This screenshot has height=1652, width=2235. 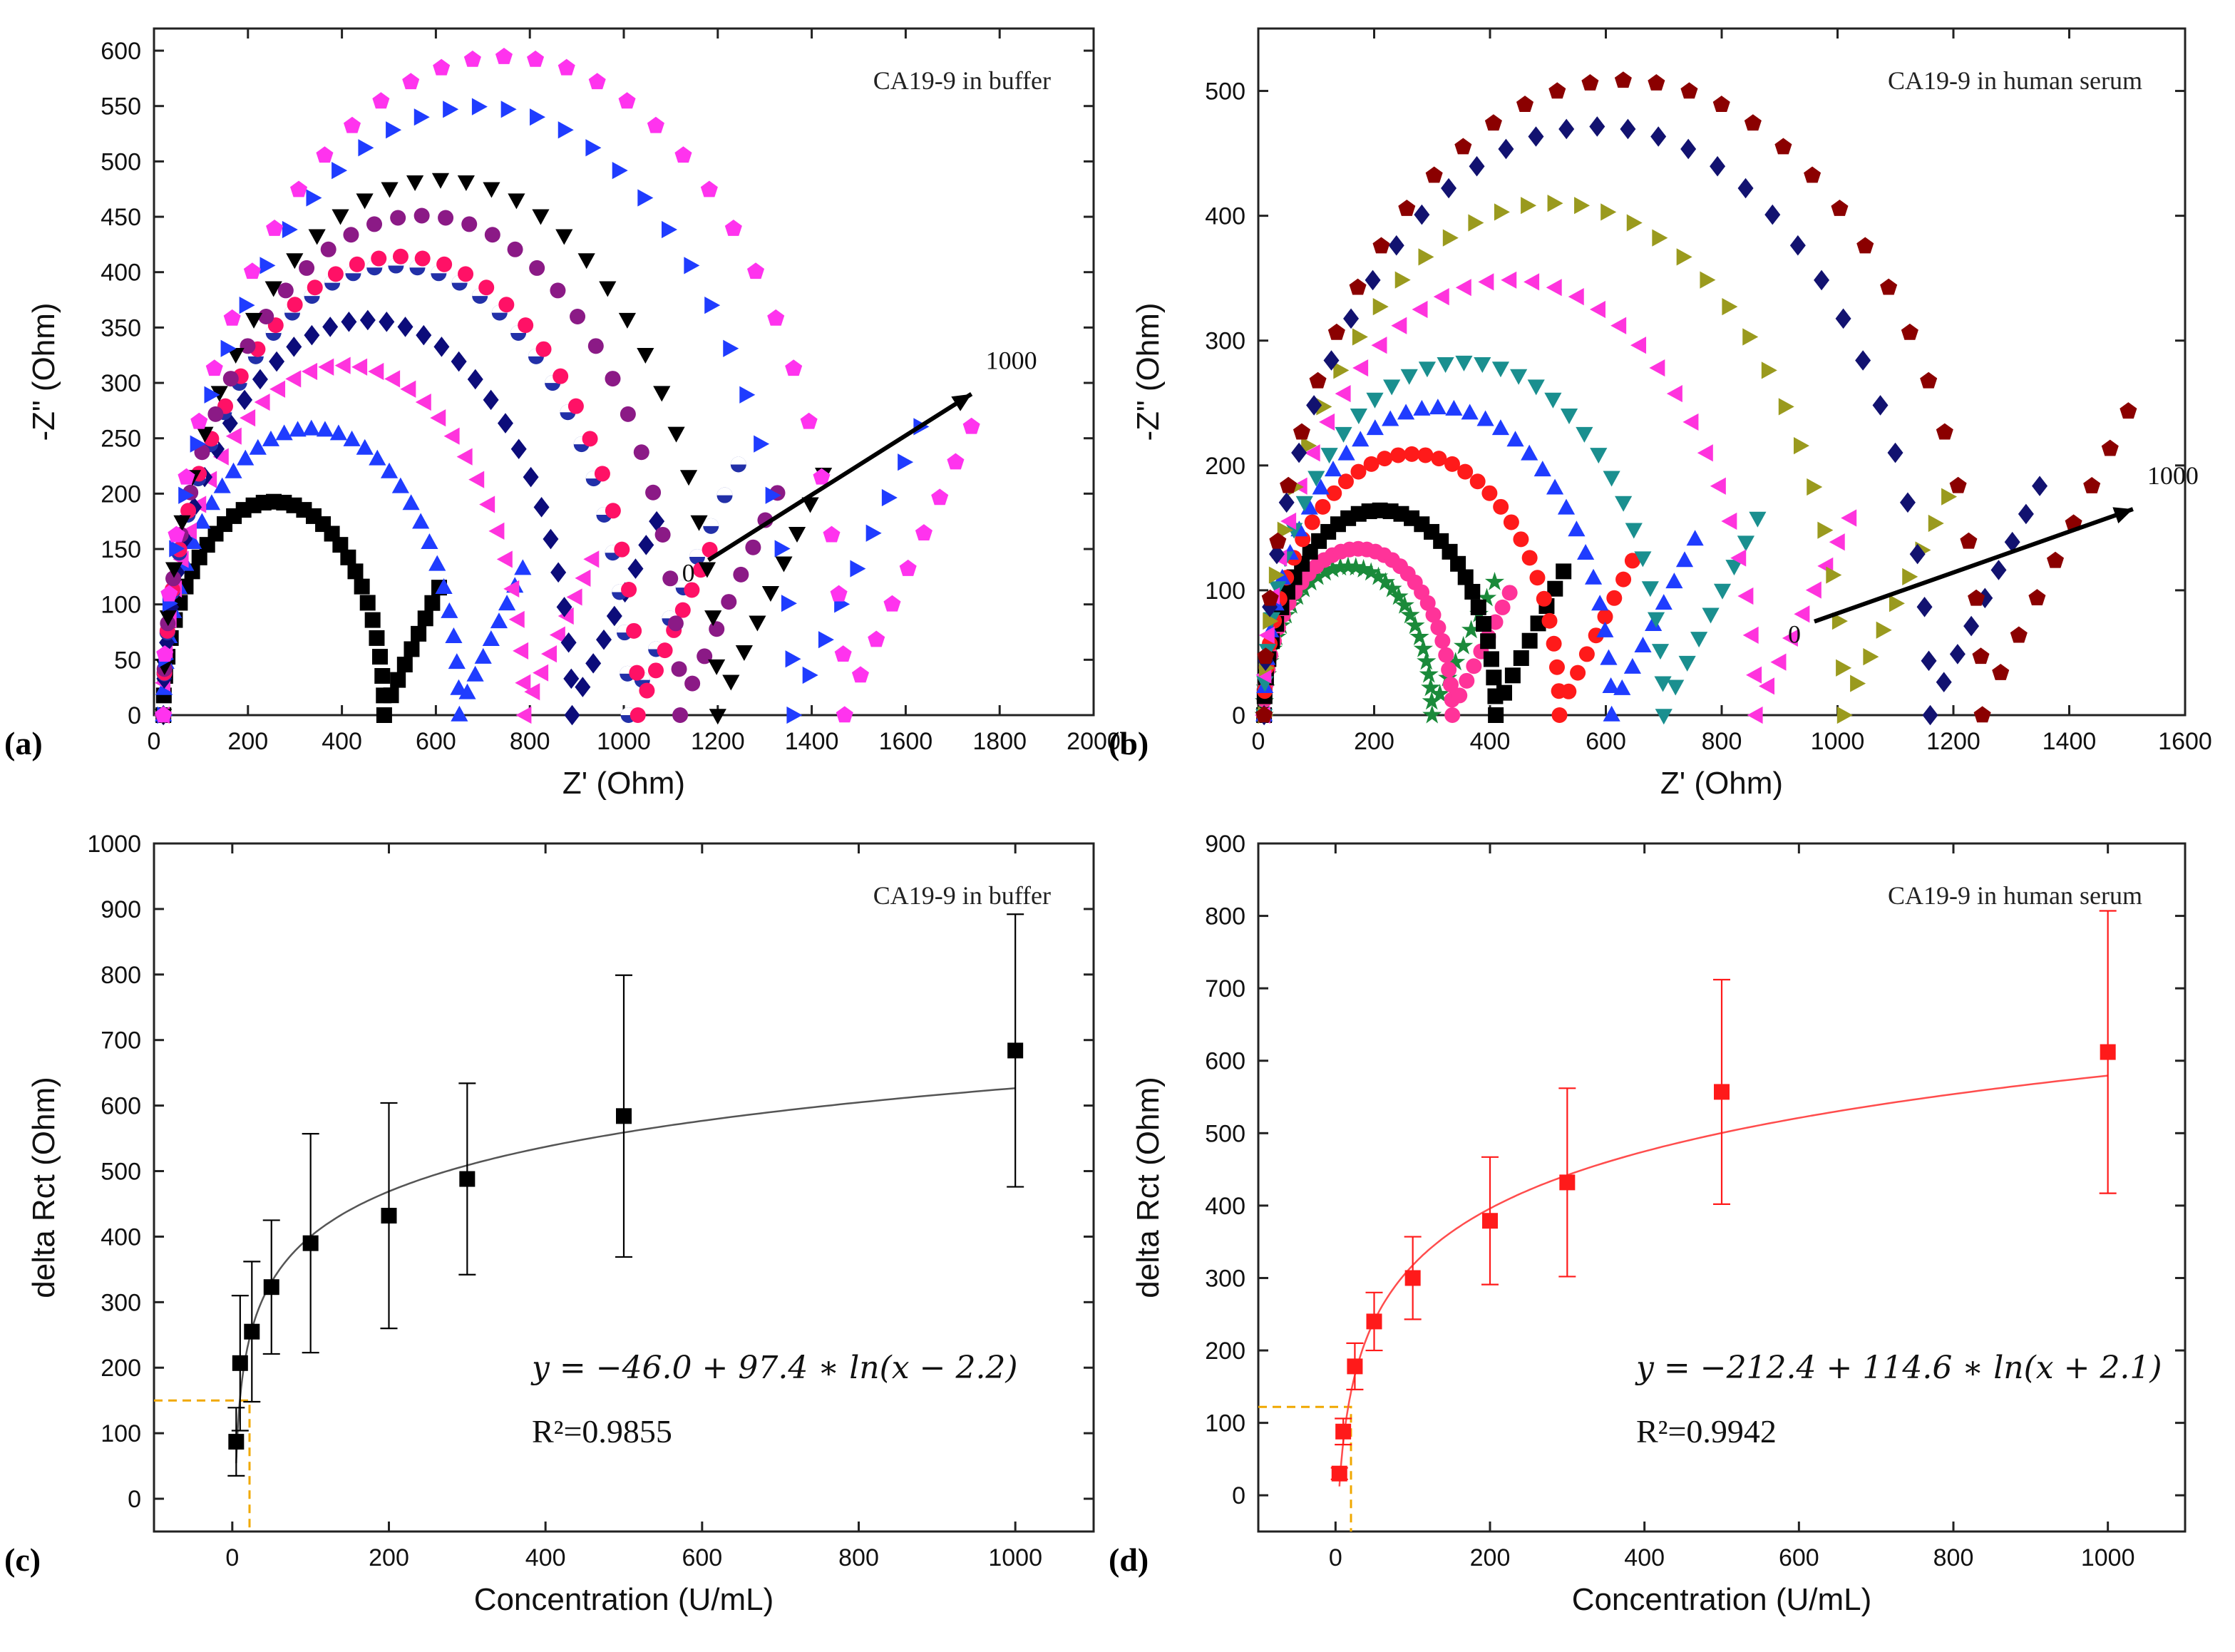 I want to click on lod-guide, so click(x=202, y=1465).